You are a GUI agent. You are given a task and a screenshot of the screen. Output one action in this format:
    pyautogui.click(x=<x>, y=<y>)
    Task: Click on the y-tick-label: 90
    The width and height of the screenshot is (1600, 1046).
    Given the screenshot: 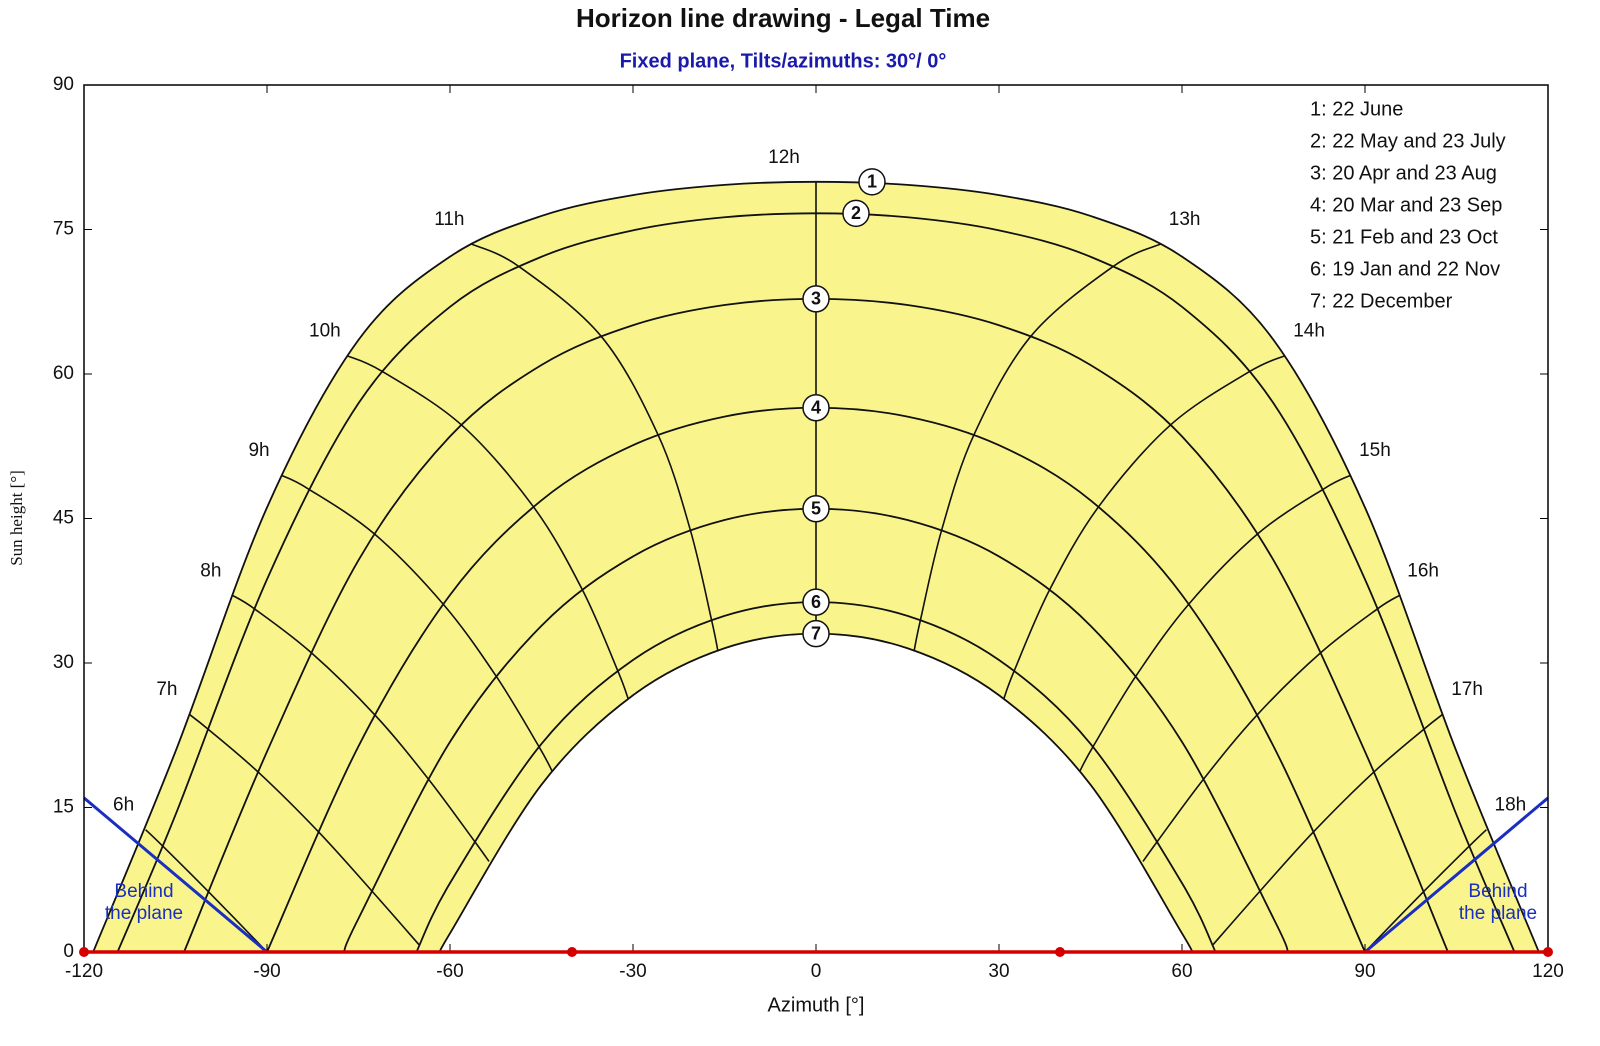 What is the action you would take?
    pyautogui.click(x=63, y=84)
    